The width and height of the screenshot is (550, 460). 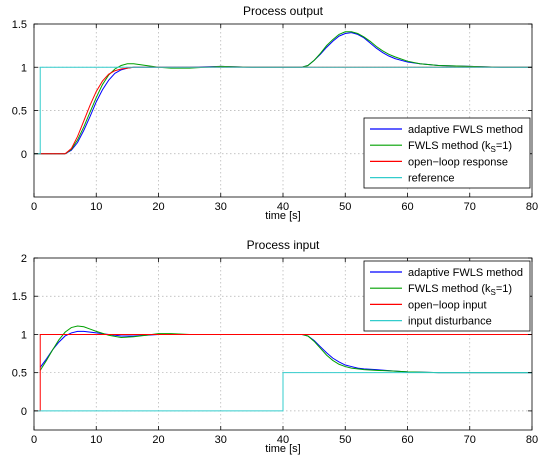 What do you see at coordinates (458, 162) in the screenshot?
I see `legend-label-2: open−loop response` at bounding box center [458, 162].